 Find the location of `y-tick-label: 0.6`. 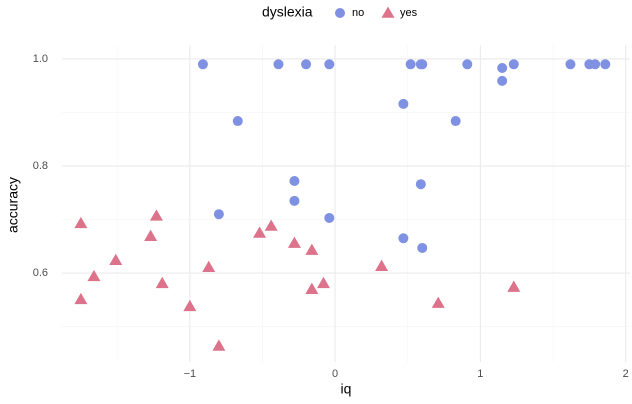

y-tick-label: 0.6 is located at coordinates (40, 273).